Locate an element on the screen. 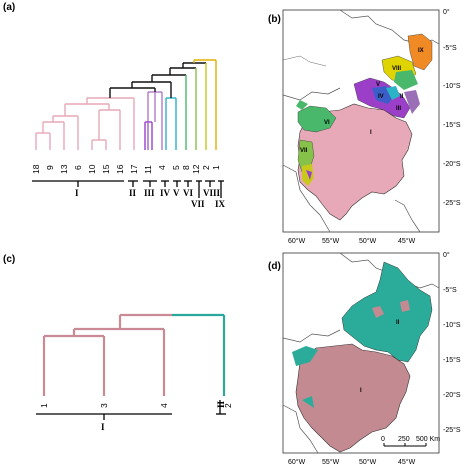  map-b-region-label: I is located at coordinates (371, 133).